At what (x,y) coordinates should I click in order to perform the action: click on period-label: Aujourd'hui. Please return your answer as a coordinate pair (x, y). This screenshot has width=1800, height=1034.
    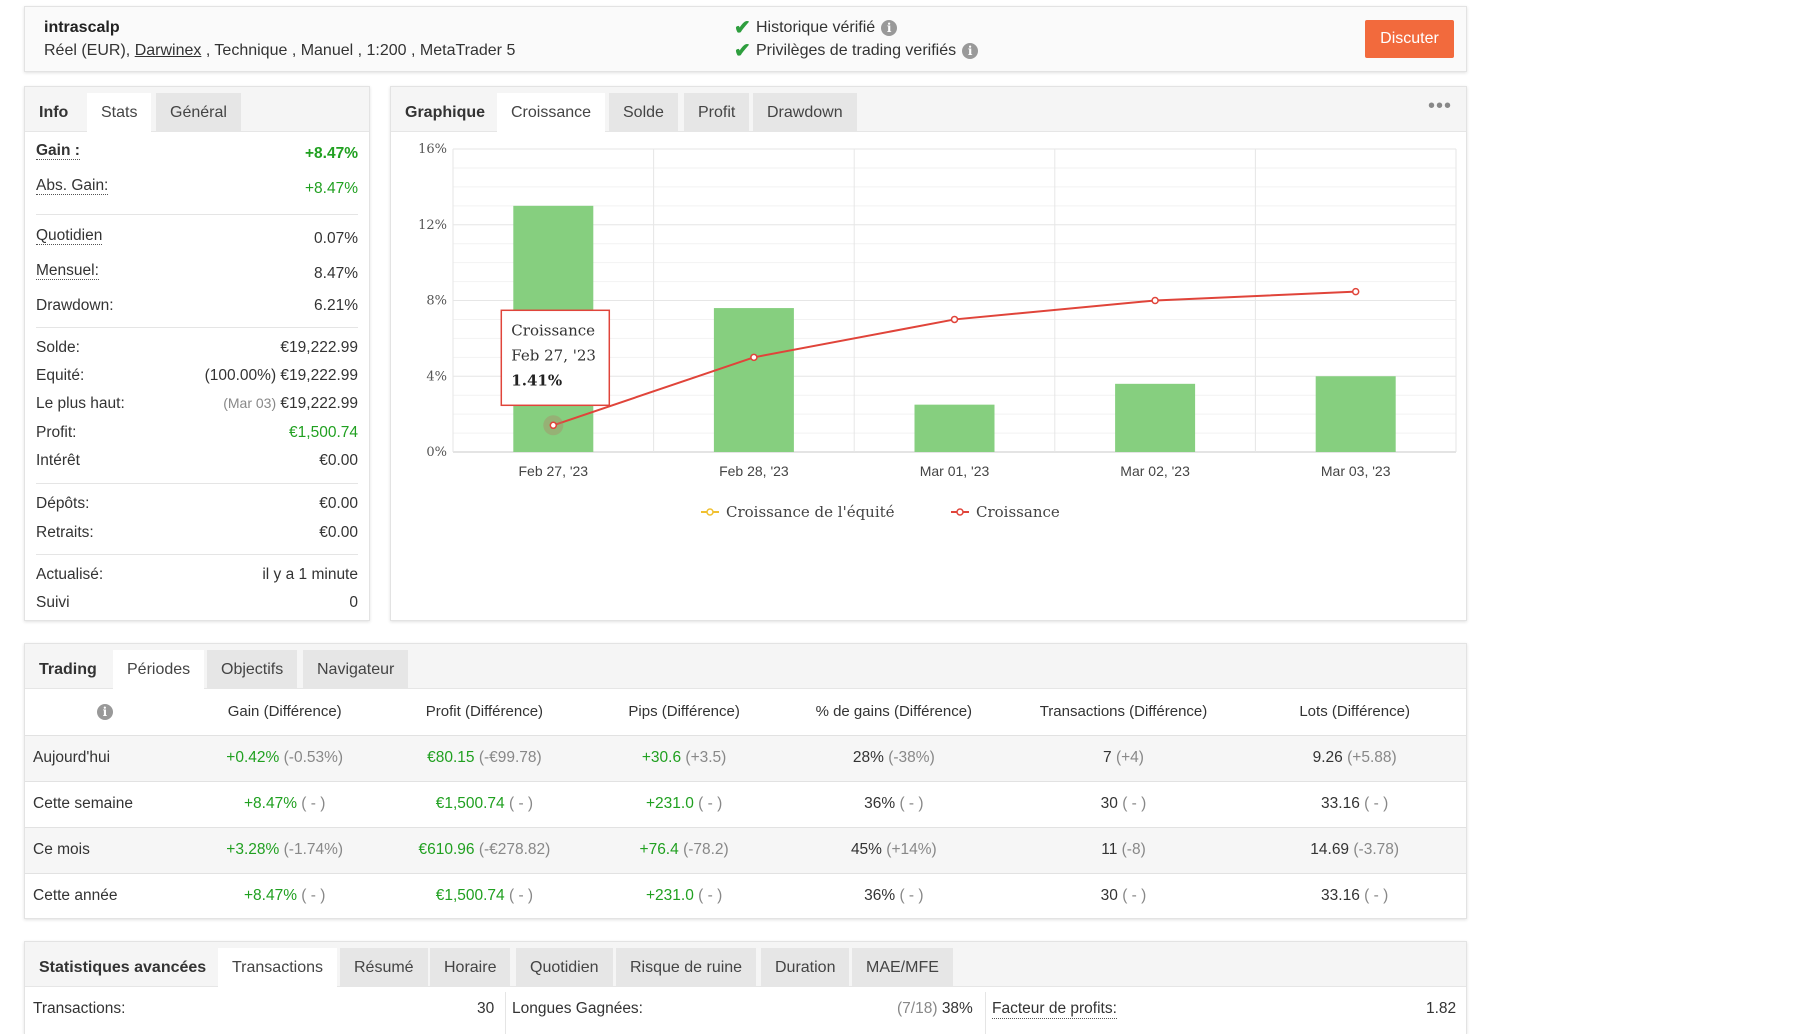
    Looking at the image, I should click on (105, 757).